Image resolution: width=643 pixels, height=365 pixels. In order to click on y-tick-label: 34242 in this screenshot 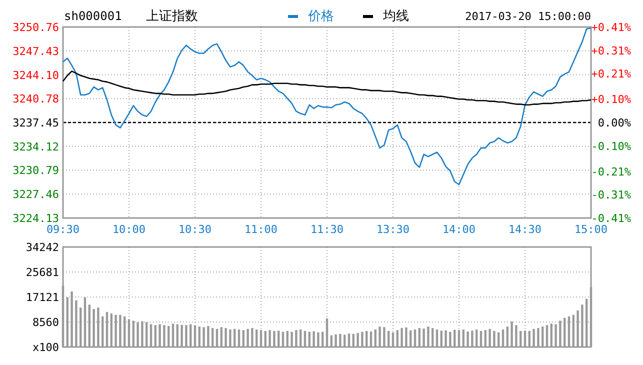, I will do `click(42, 247)`.